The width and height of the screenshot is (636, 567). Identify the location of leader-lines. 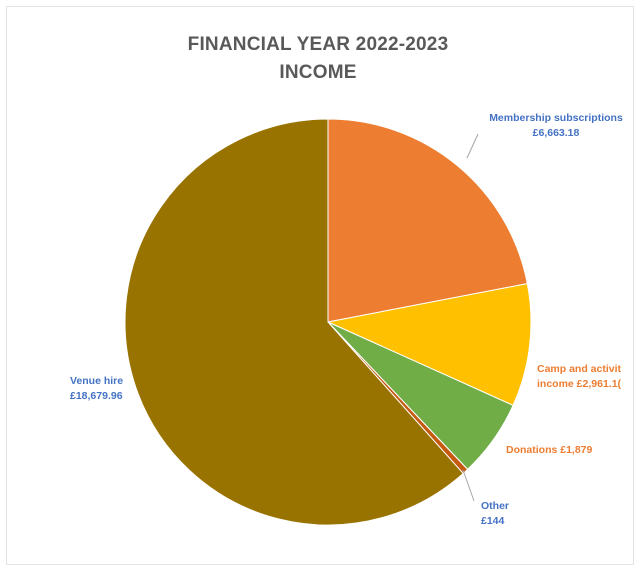
(470, 317).